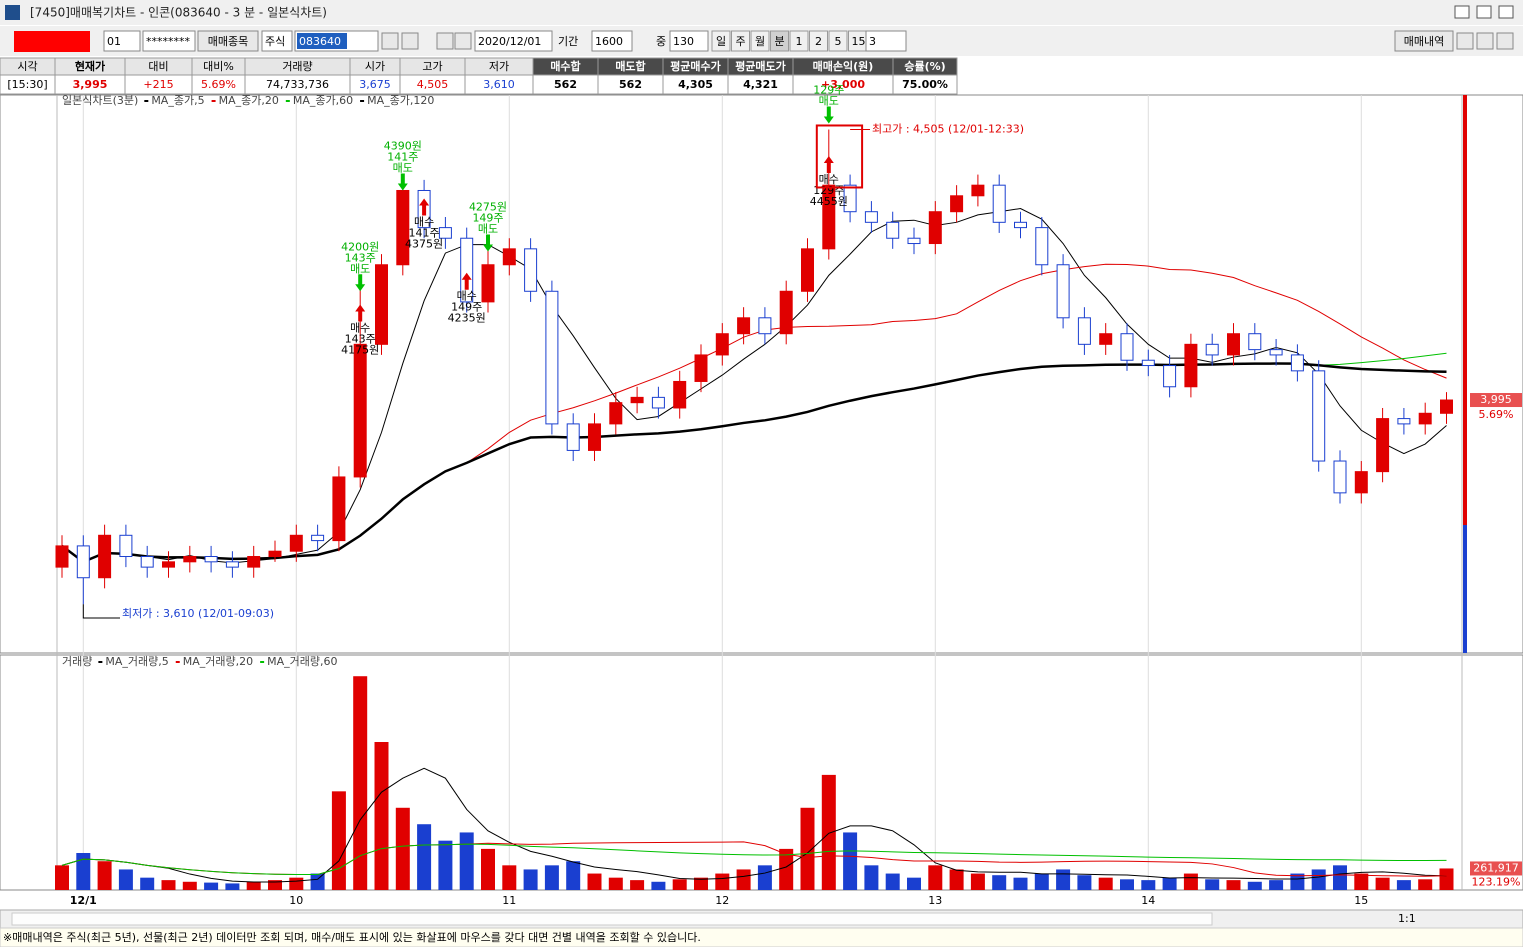  I want to click on trade-items-button-box, so click(228, 41).